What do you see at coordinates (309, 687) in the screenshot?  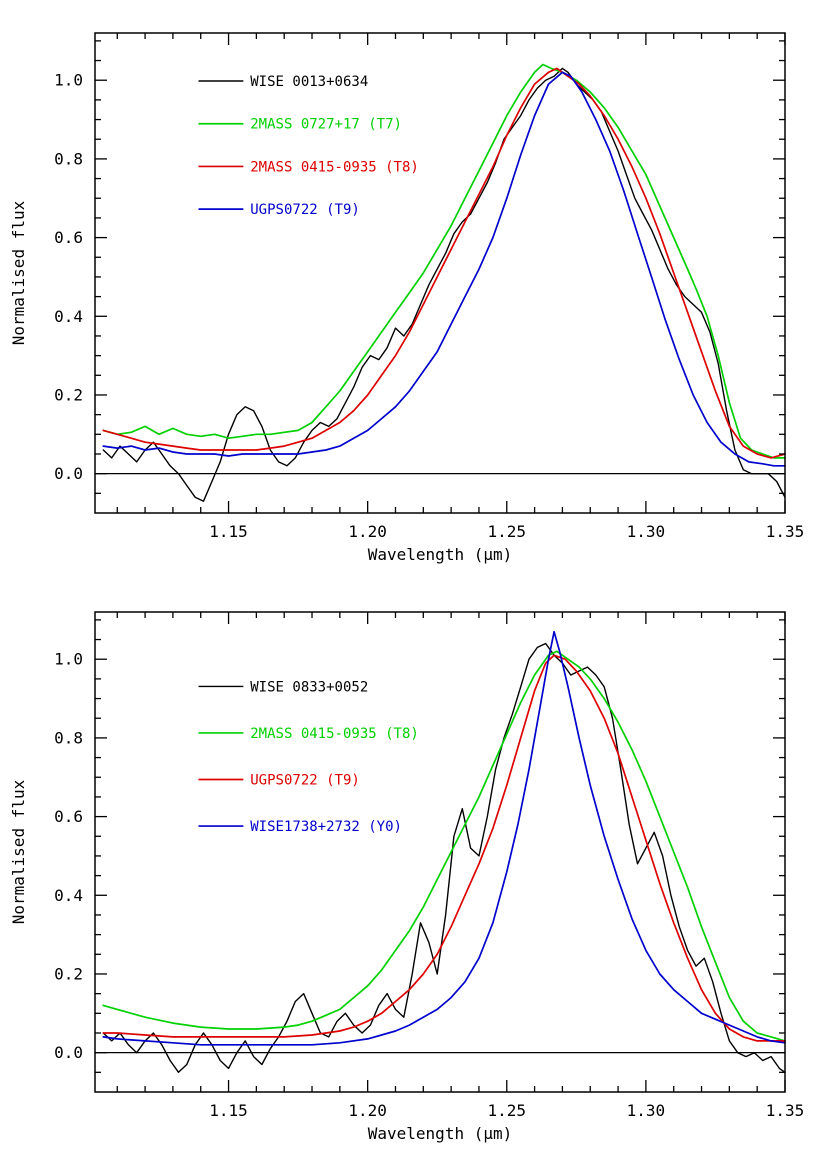 I see `legend-label: WISE 0833+0052` at bounding box center [309, 687].